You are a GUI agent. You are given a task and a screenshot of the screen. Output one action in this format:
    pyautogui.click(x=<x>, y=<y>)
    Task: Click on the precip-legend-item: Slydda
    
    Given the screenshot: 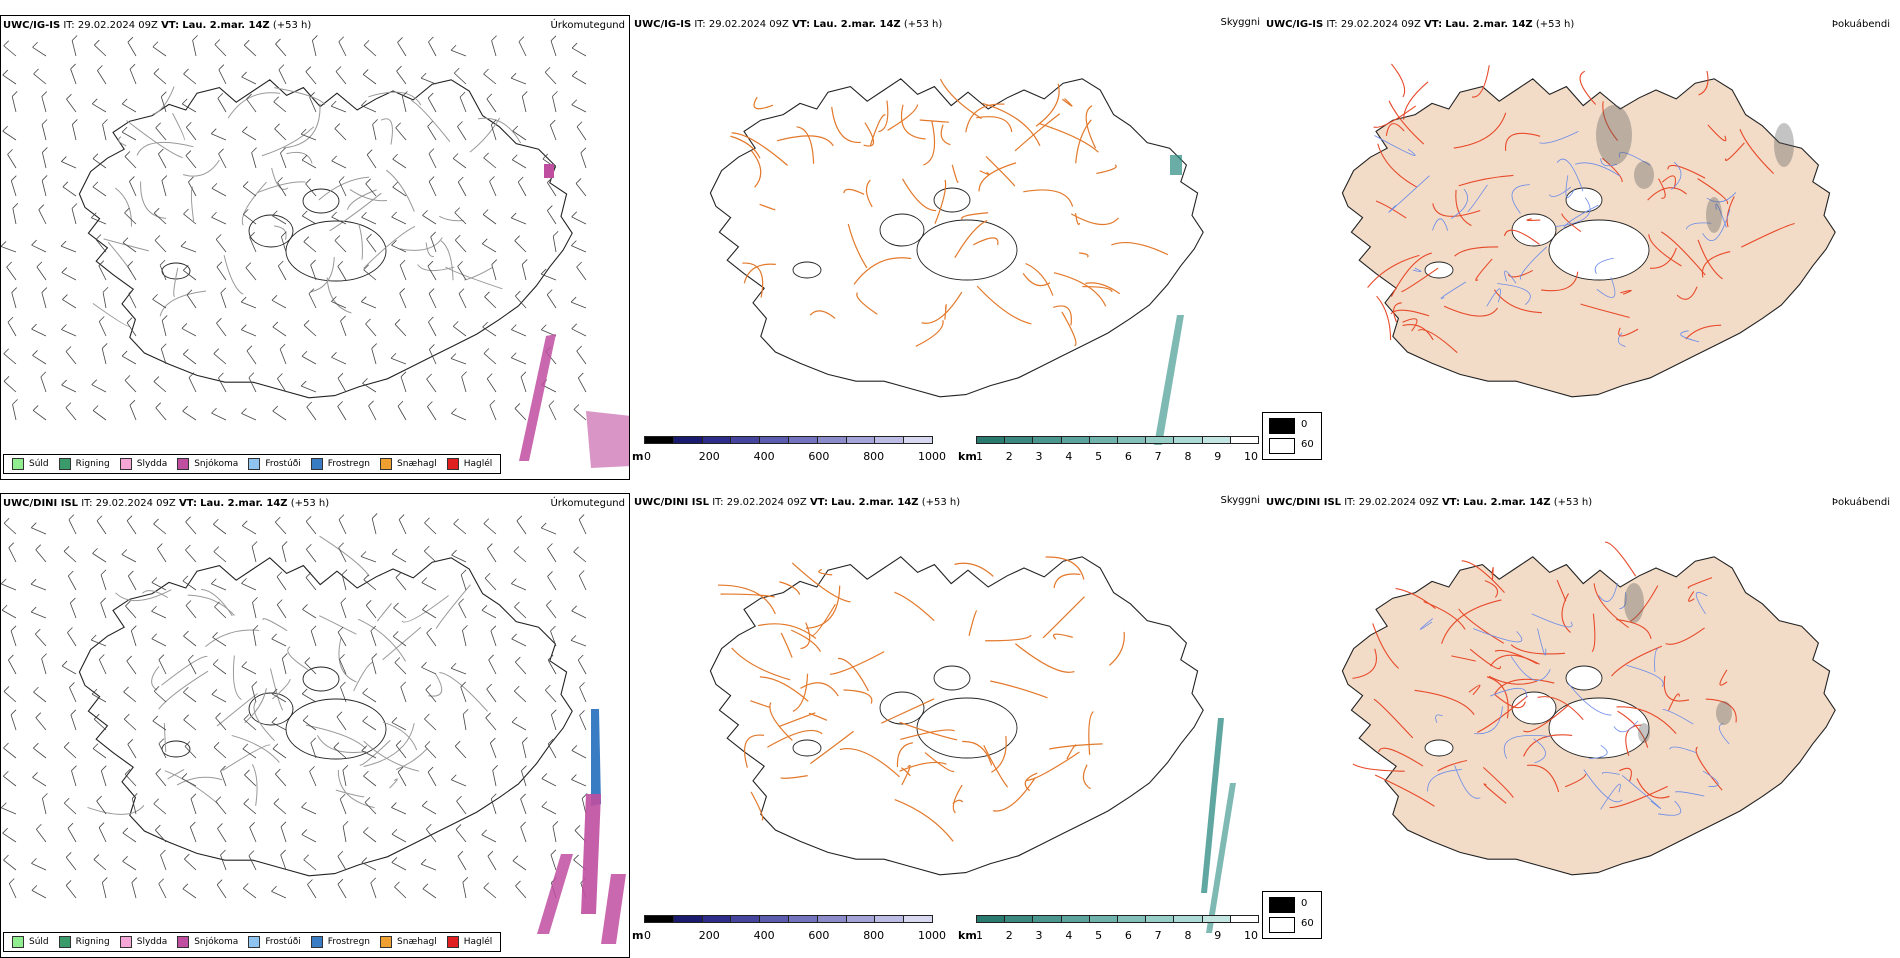 What is the action you would take?
    pyautogui.click(x=143, y=942)
    